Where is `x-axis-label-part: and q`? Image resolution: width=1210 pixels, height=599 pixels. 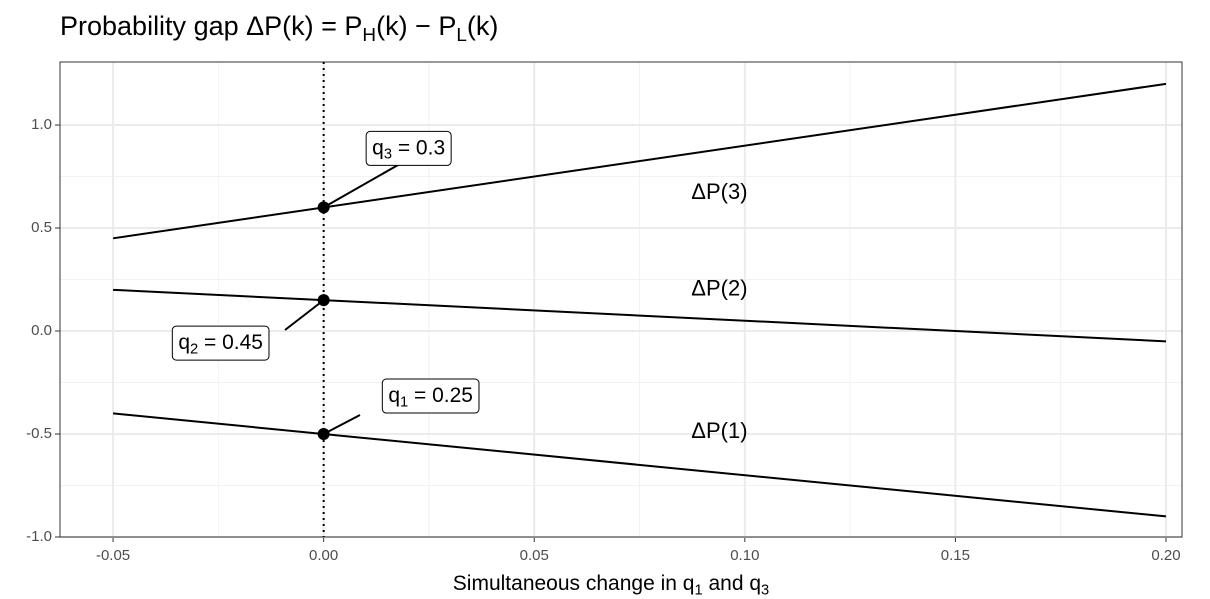
x-axis-label-part: and q is located at coordinates (732, 583).